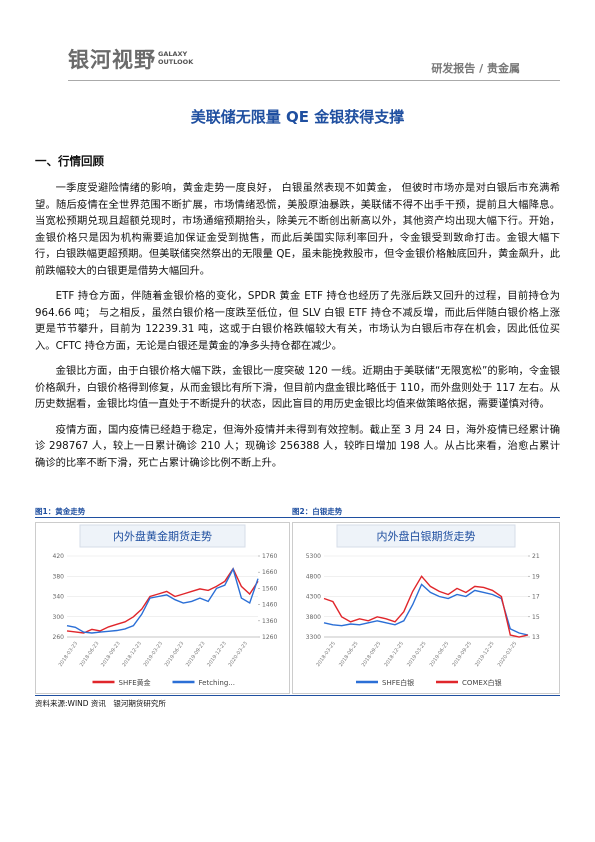 The image size is (595, 842). I want to click on y-tick-label: 260, so click(59, 637).